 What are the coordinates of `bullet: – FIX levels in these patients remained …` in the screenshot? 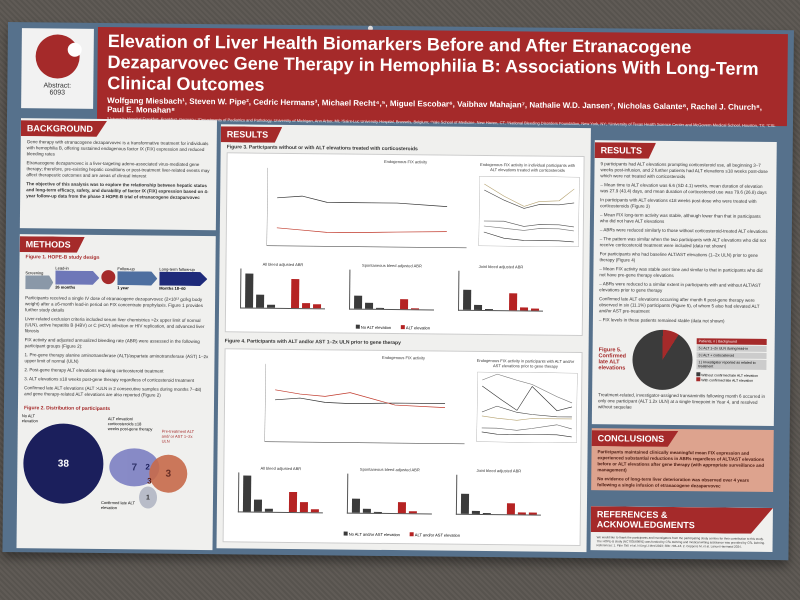 It's located at (661, 320).